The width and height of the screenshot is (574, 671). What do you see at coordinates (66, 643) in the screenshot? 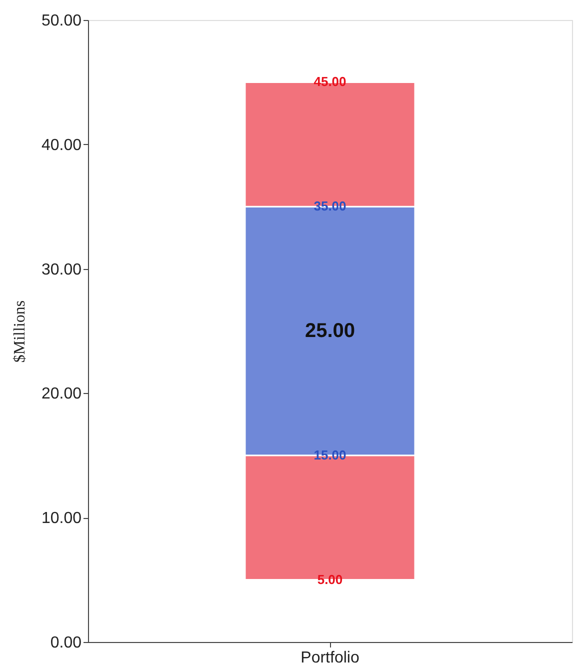
I see `y-tick-label: 0.00` at bounding box center [66, 643].